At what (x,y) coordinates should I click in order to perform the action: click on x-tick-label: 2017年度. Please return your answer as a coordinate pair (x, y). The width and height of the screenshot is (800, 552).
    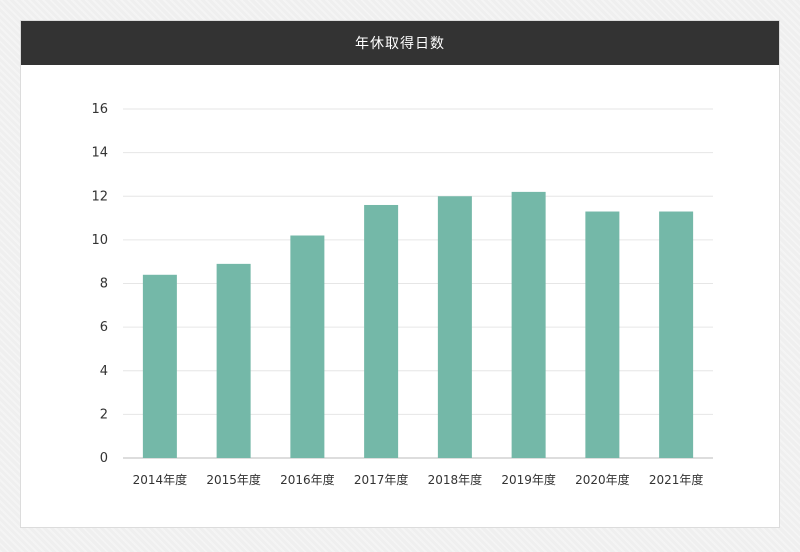
    Looking at the image, I should click on (381, 479).